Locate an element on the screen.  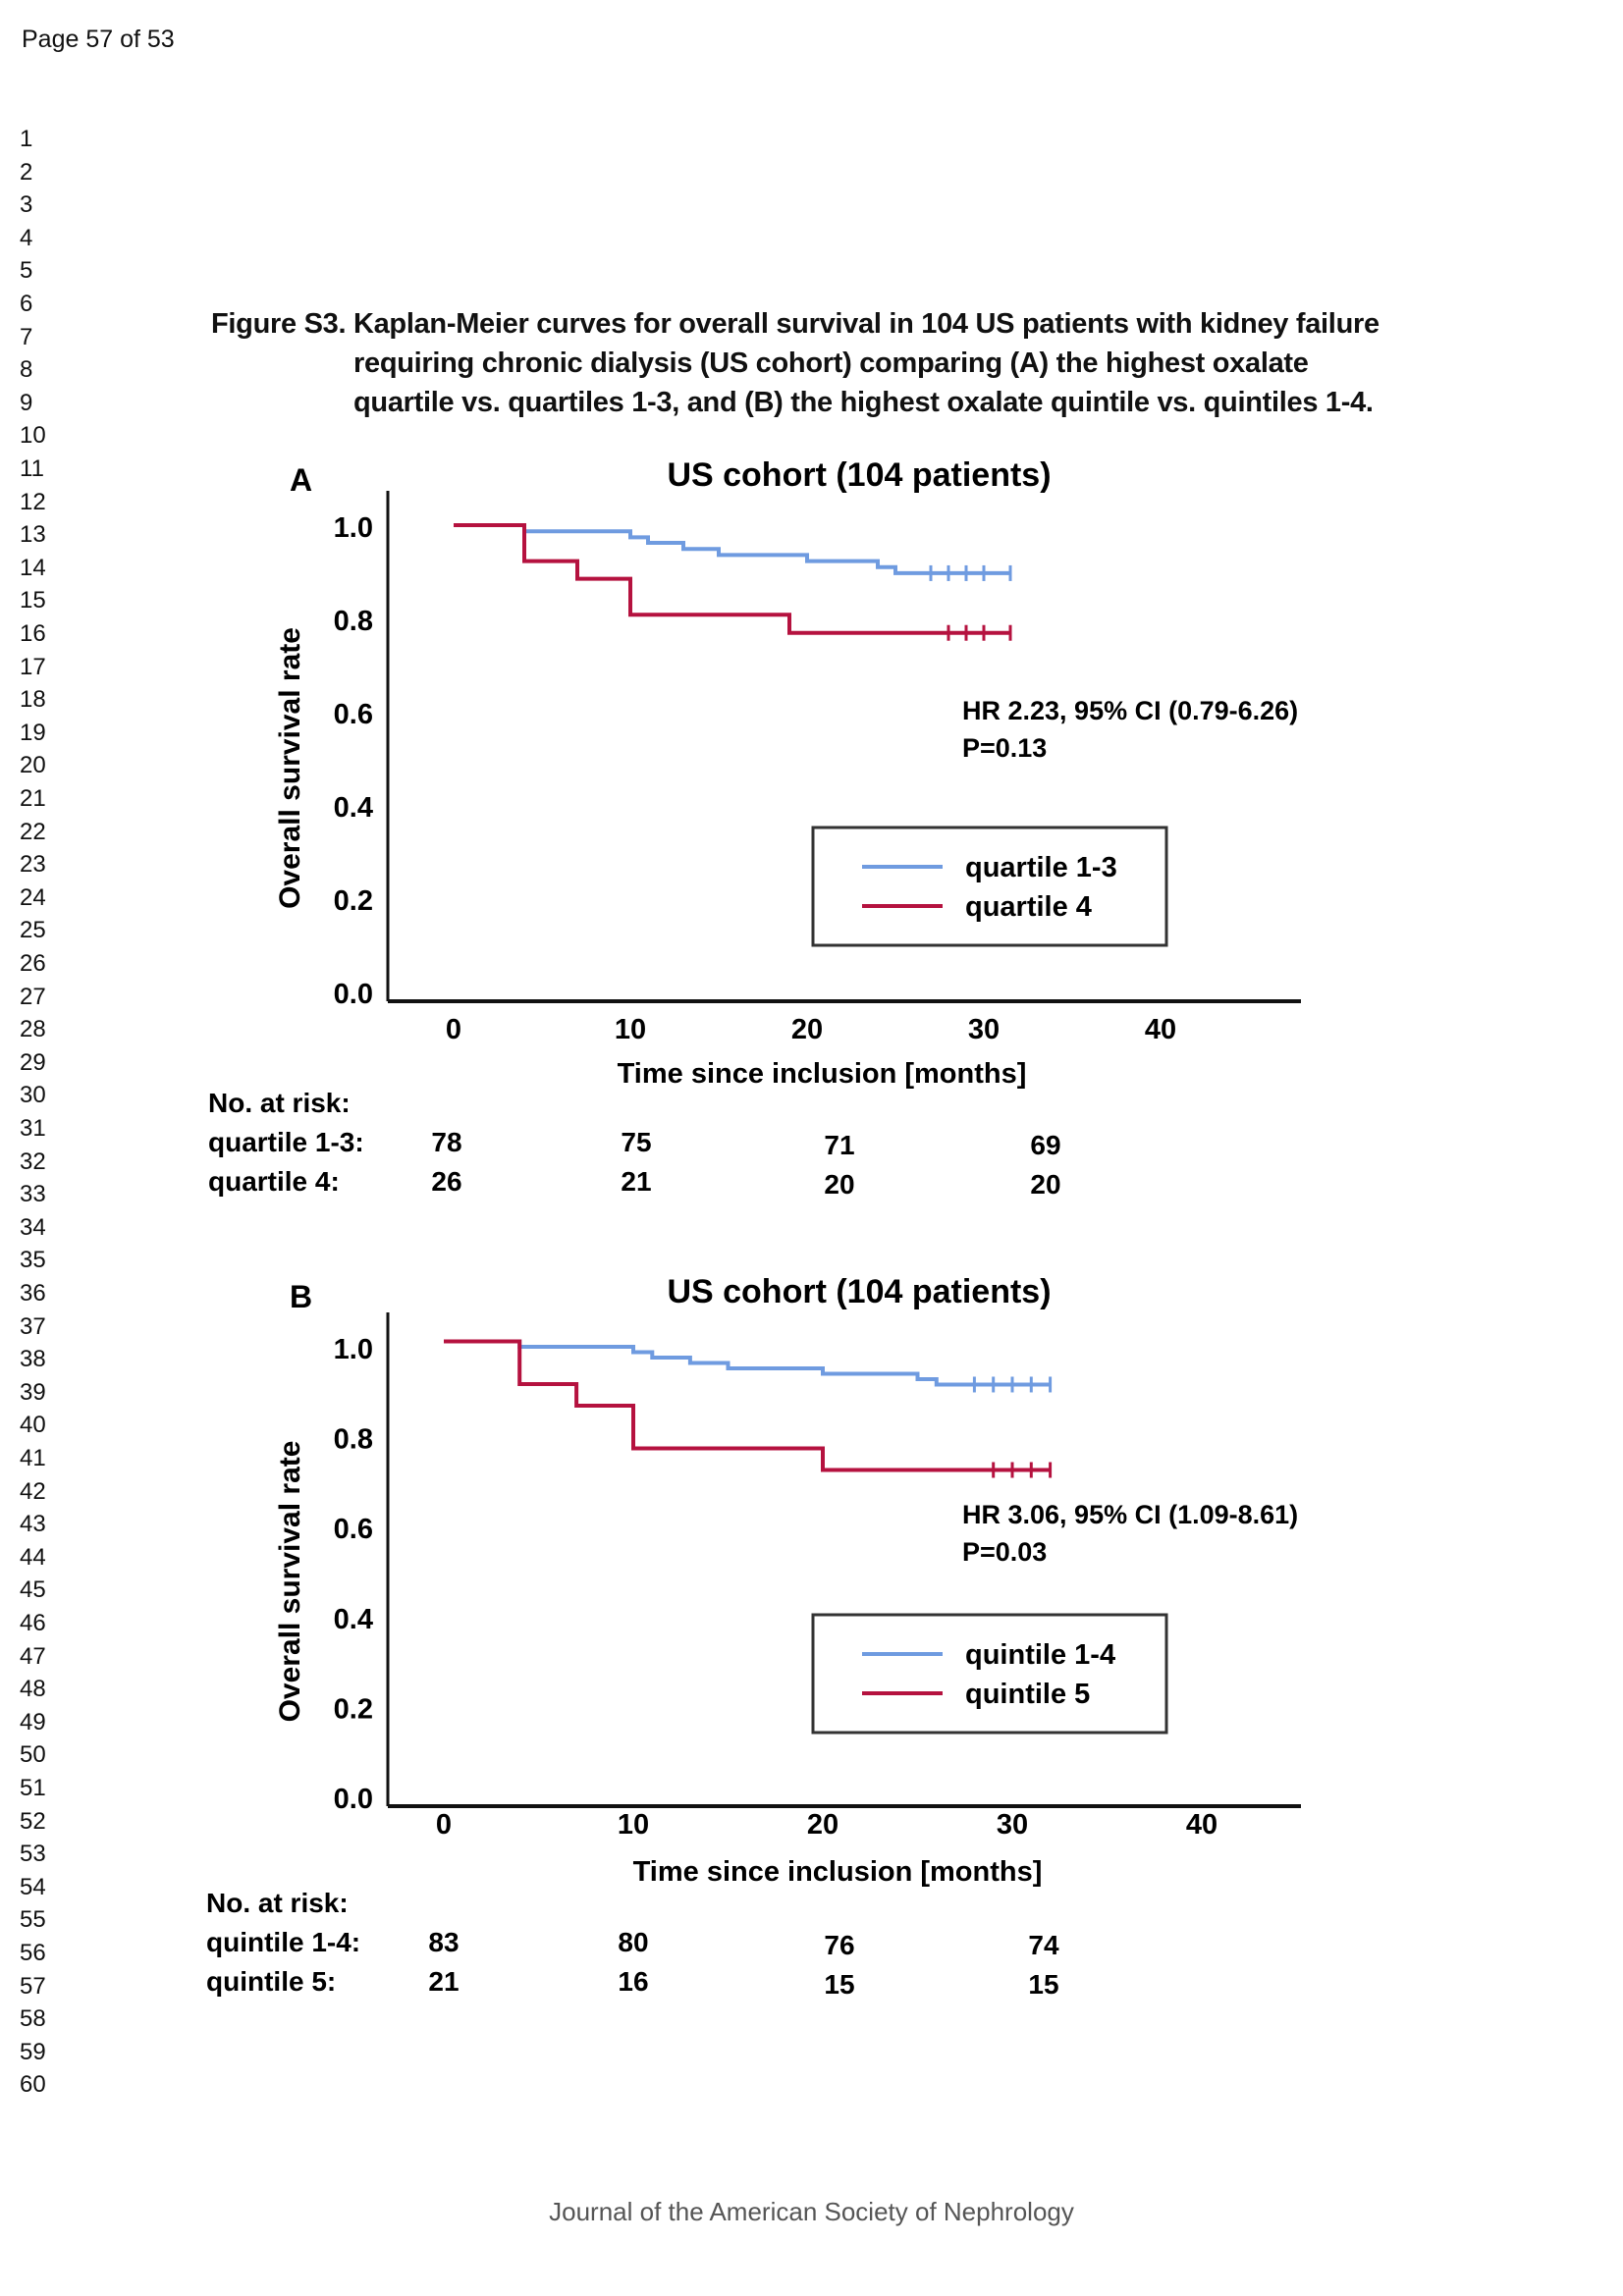
line-number: 38 is located at coordinates (33, 1359).